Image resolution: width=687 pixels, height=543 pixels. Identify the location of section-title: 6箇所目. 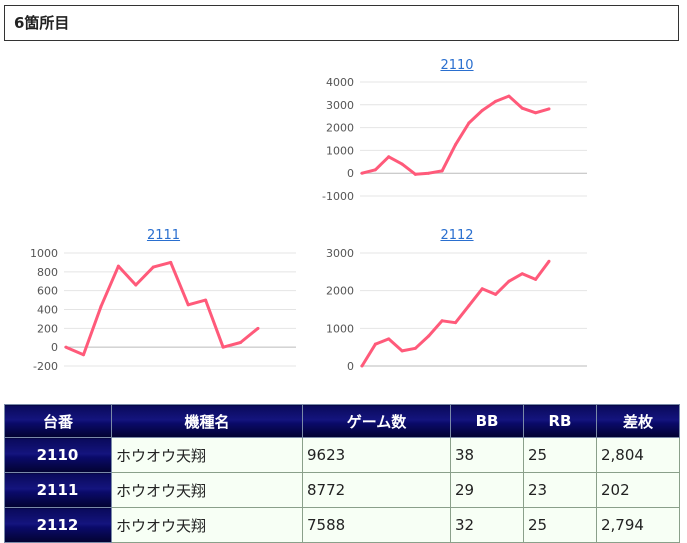
(341, 23).